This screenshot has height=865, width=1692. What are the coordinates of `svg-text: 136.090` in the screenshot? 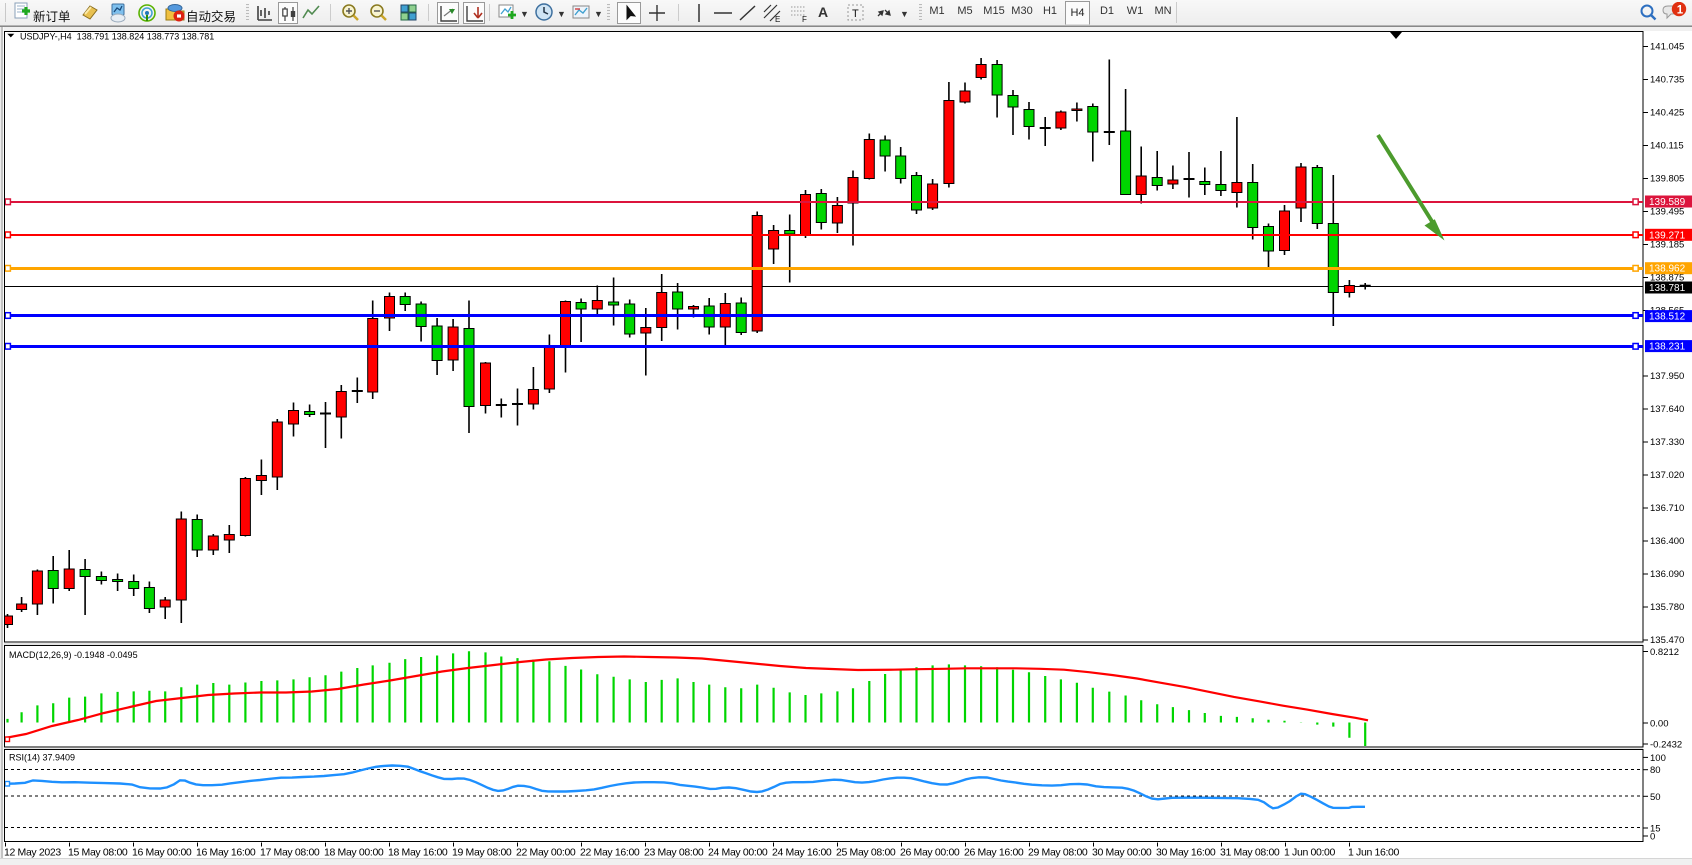 It's located at (1667, 574).